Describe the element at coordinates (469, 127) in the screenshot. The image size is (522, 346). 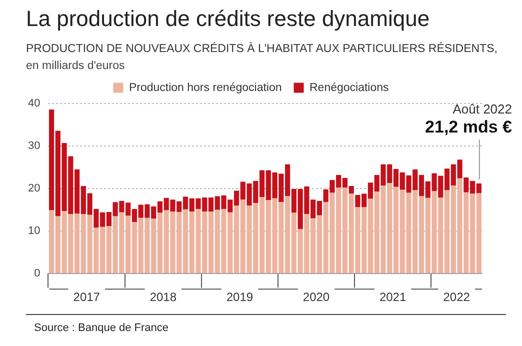
I see `annotation: 21,2 mds €` at that location.